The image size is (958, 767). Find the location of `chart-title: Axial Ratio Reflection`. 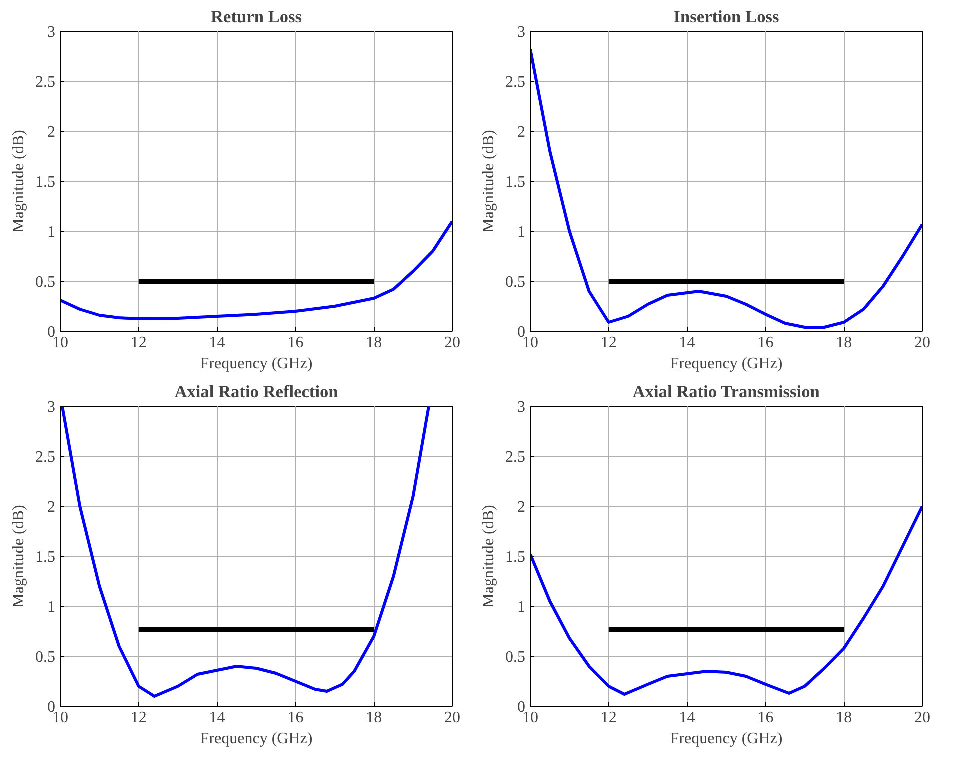

chart-title: Axial Ratio Reflection is located at coordinates (256, 392).